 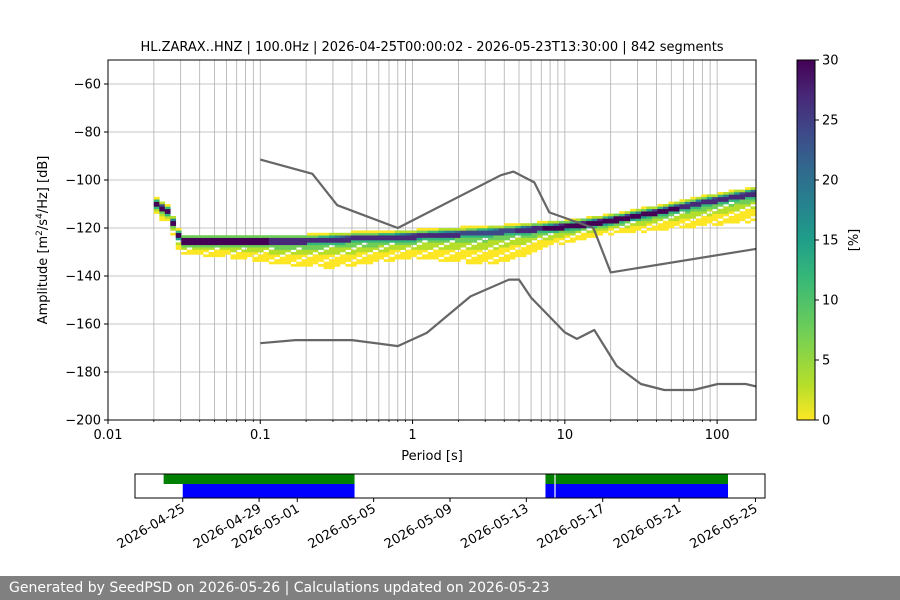 I want to click on colorbar-tick-label: 0, so click(x=826, y=421).